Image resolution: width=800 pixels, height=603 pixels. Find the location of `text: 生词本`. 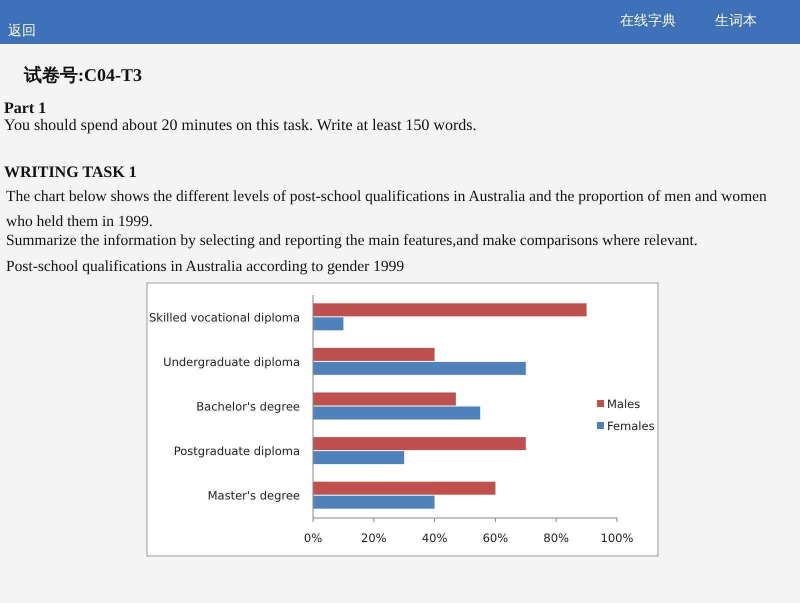

text: 生词本 is located at coordinates (736, 21).